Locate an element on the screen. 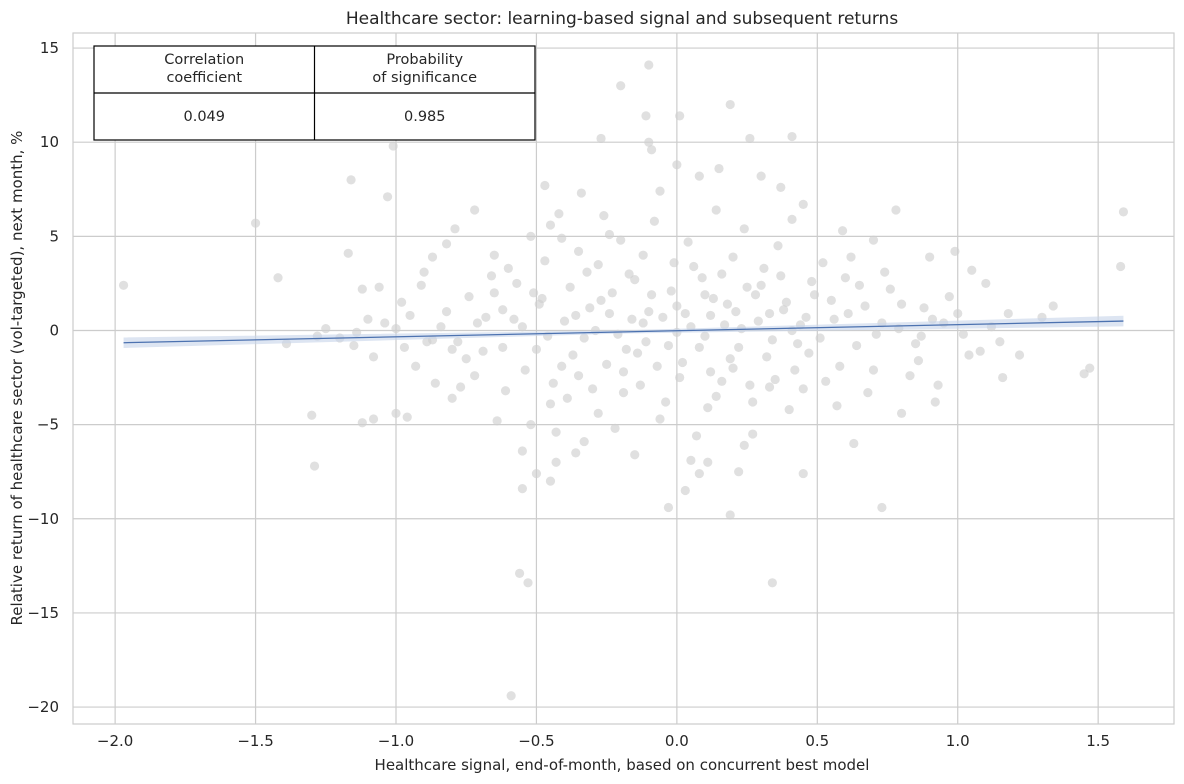 This screenshot has height=784, width=1184. x-tick-label: 0.0 is located at coordinates (677, 741).